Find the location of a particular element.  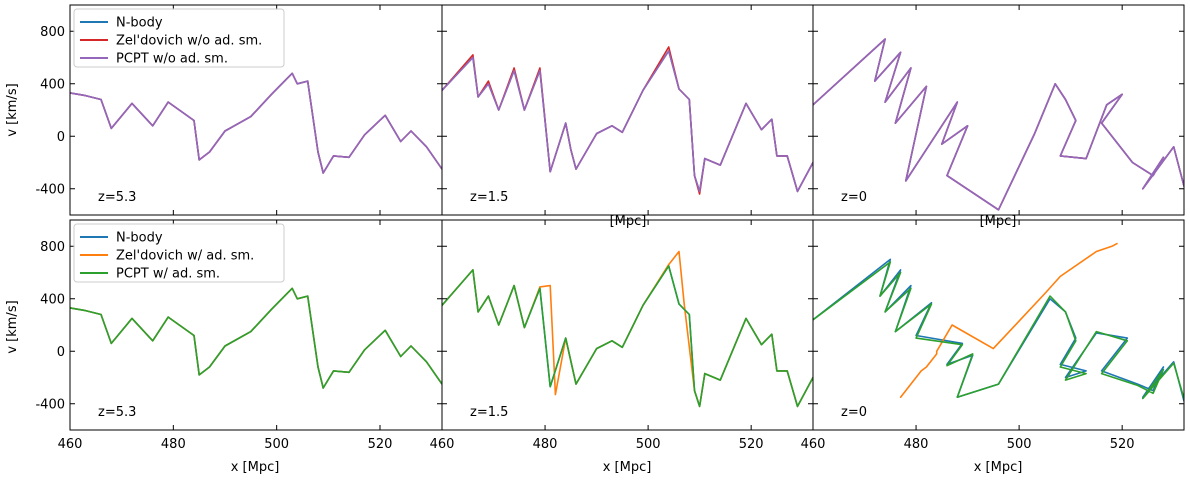

legend-entry: PCPT w/o ad. sm. is located at coordinates (172, 59).